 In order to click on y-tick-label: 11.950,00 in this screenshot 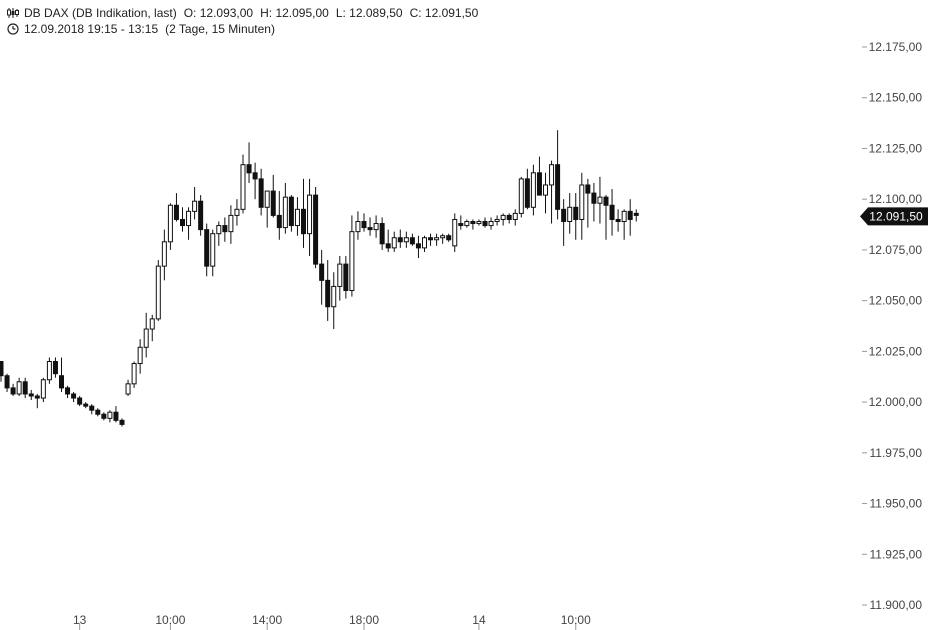, I will do `click(896, 504)`.